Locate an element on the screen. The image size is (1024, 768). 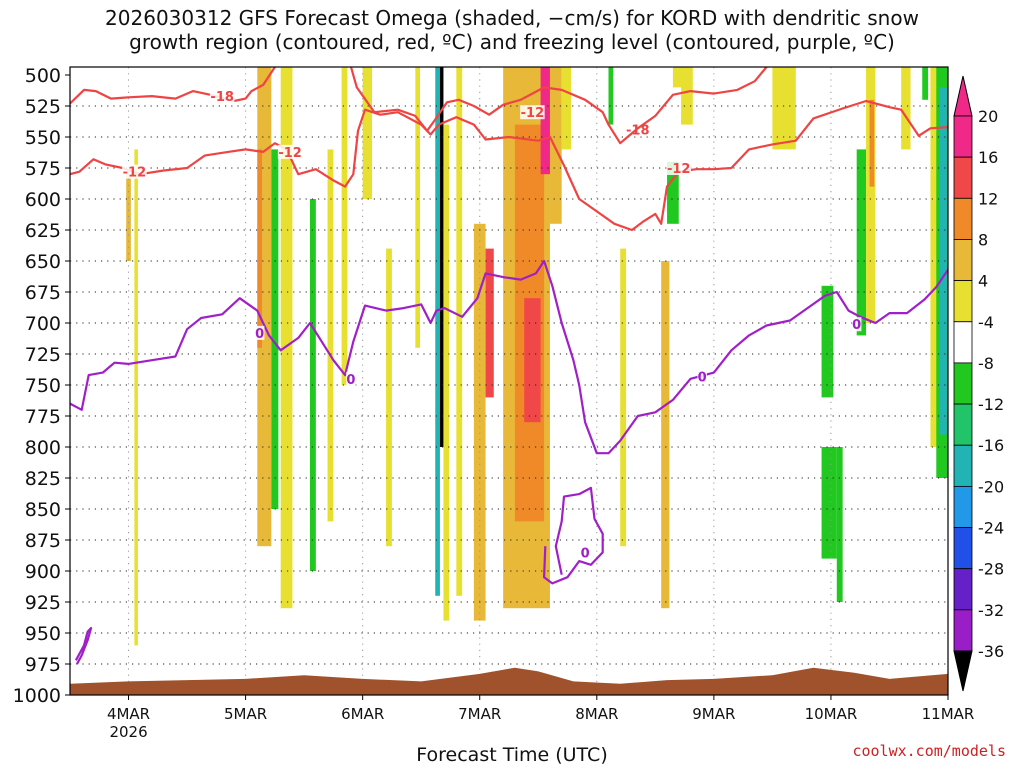
dgz-minus18-line is located at coordinates (173, 86).